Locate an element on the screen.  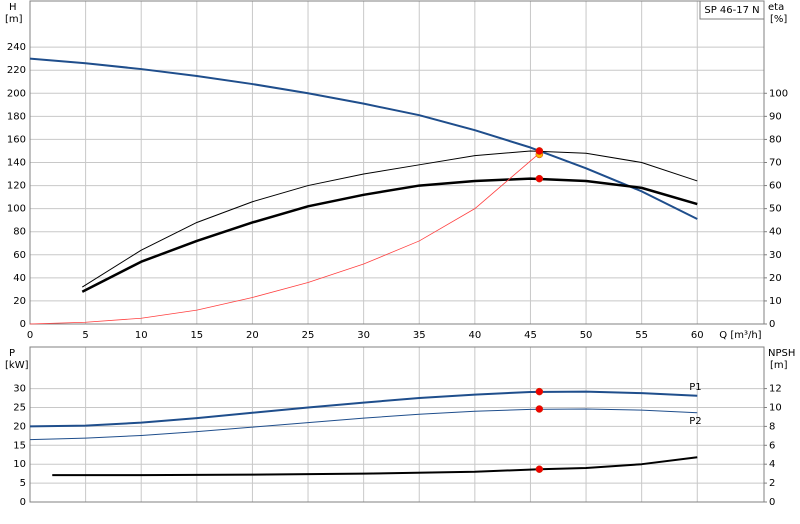
y-tick-label: 140 is located at coordinates (16, 163).